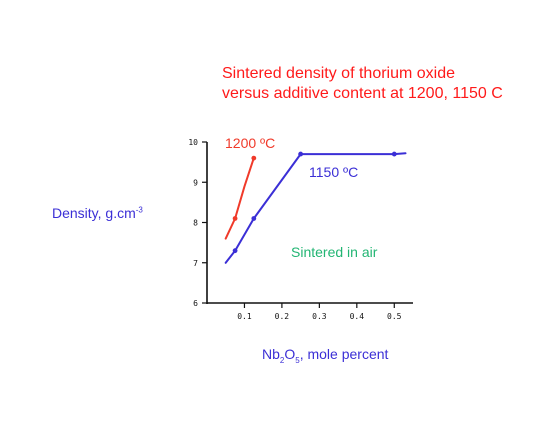  Describe the element at coordinates (362, 93) in the screenshot. I see `chart-title-line2: versus additive content at 1200, 1150 C` at that location.